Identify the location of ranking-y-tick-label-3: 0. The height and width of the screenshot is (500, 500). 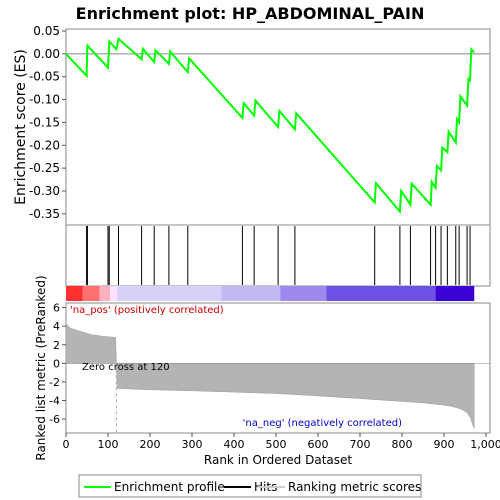
(56, 363).